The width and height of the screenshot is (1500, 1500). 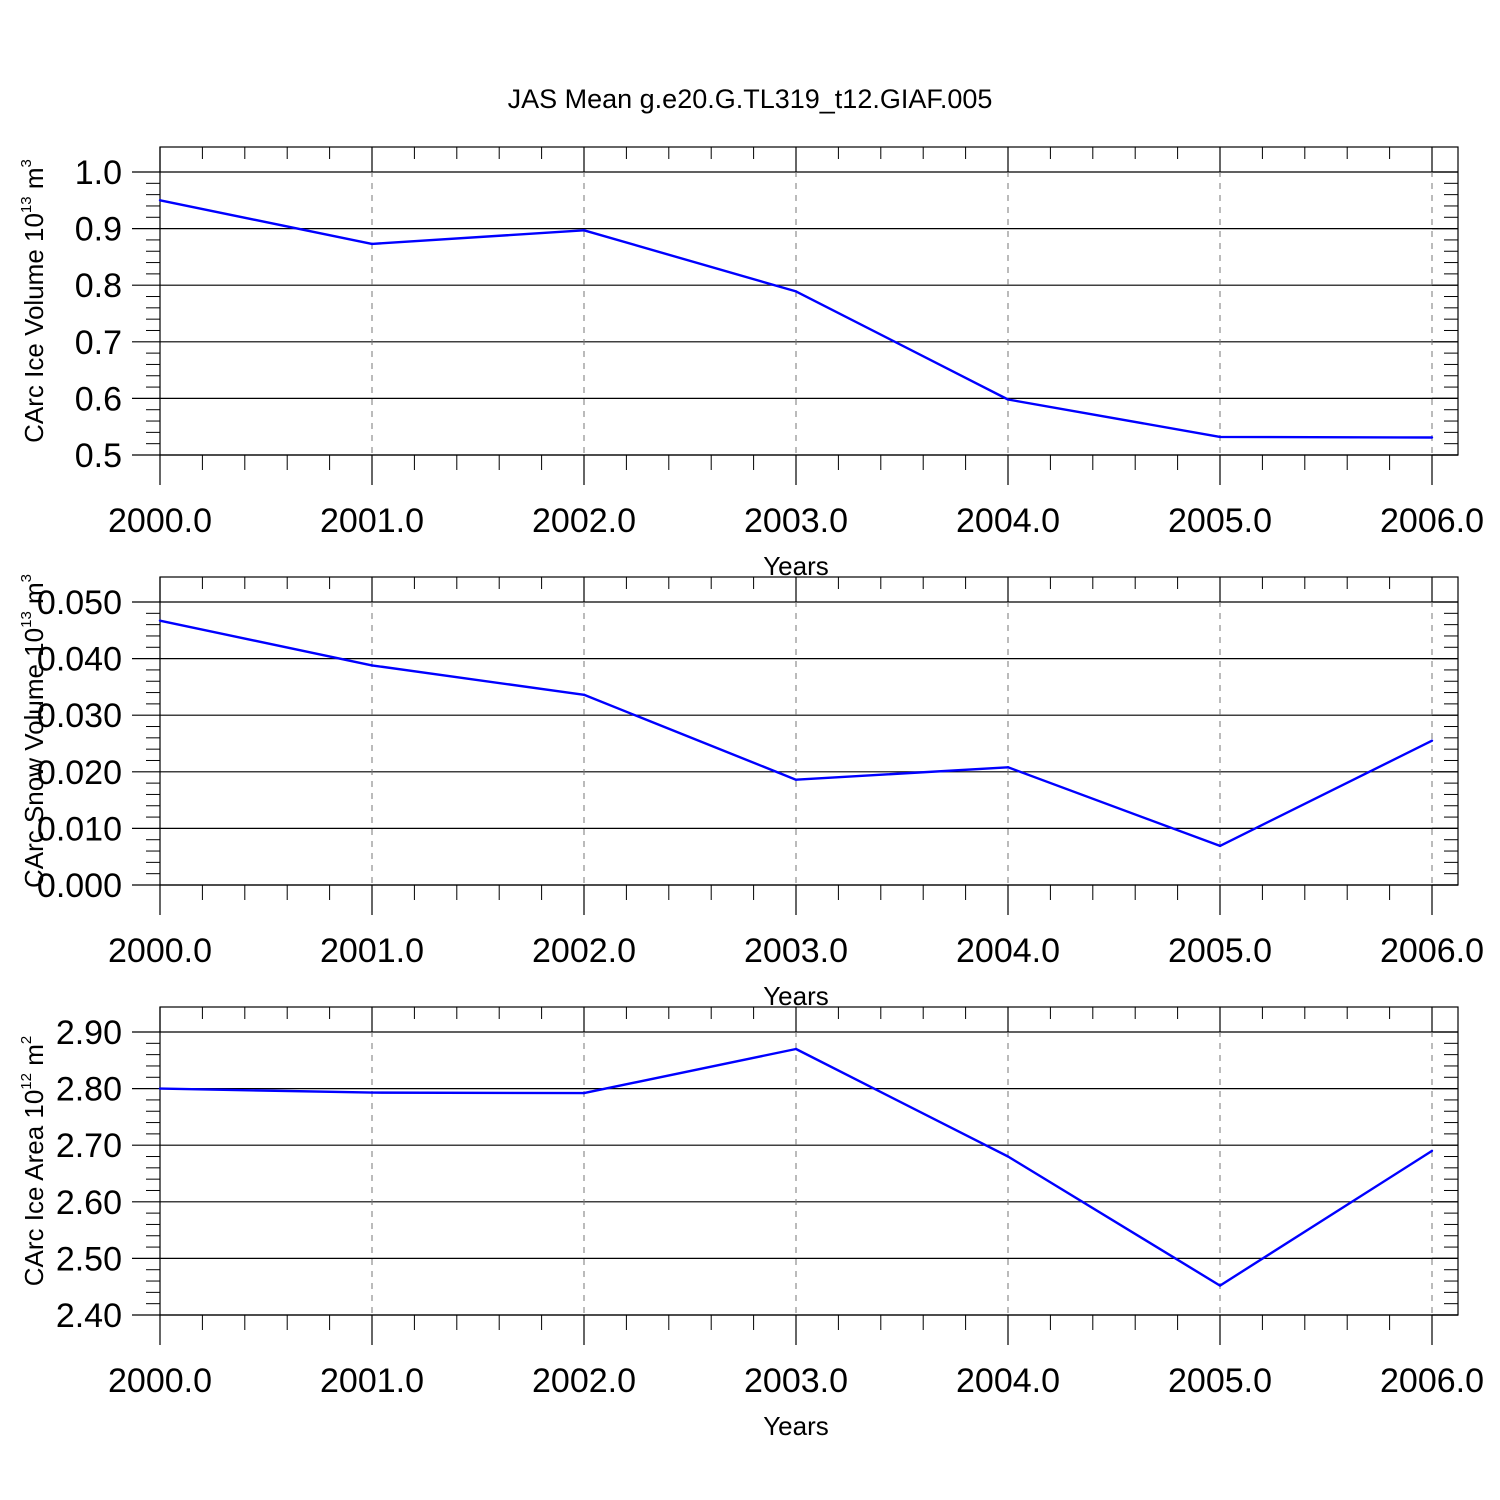 What do you see at coordinates (98, 343) in the screenshot?
I see `y-tick-label: 0.7` at bounding box center [98, 343].